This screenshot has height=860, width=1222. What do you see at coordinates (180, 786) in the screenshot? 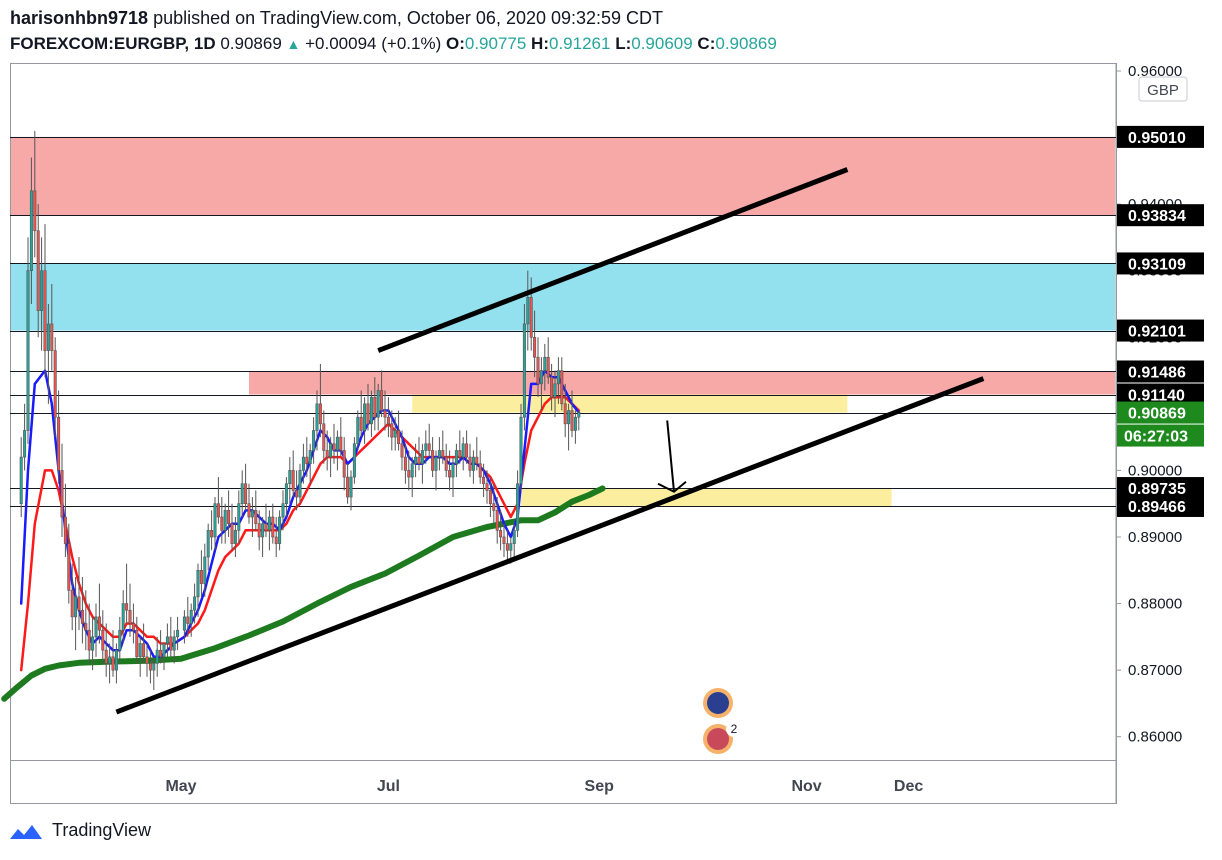
I see `time-axis-label: May` at bounding box center [180, 786].